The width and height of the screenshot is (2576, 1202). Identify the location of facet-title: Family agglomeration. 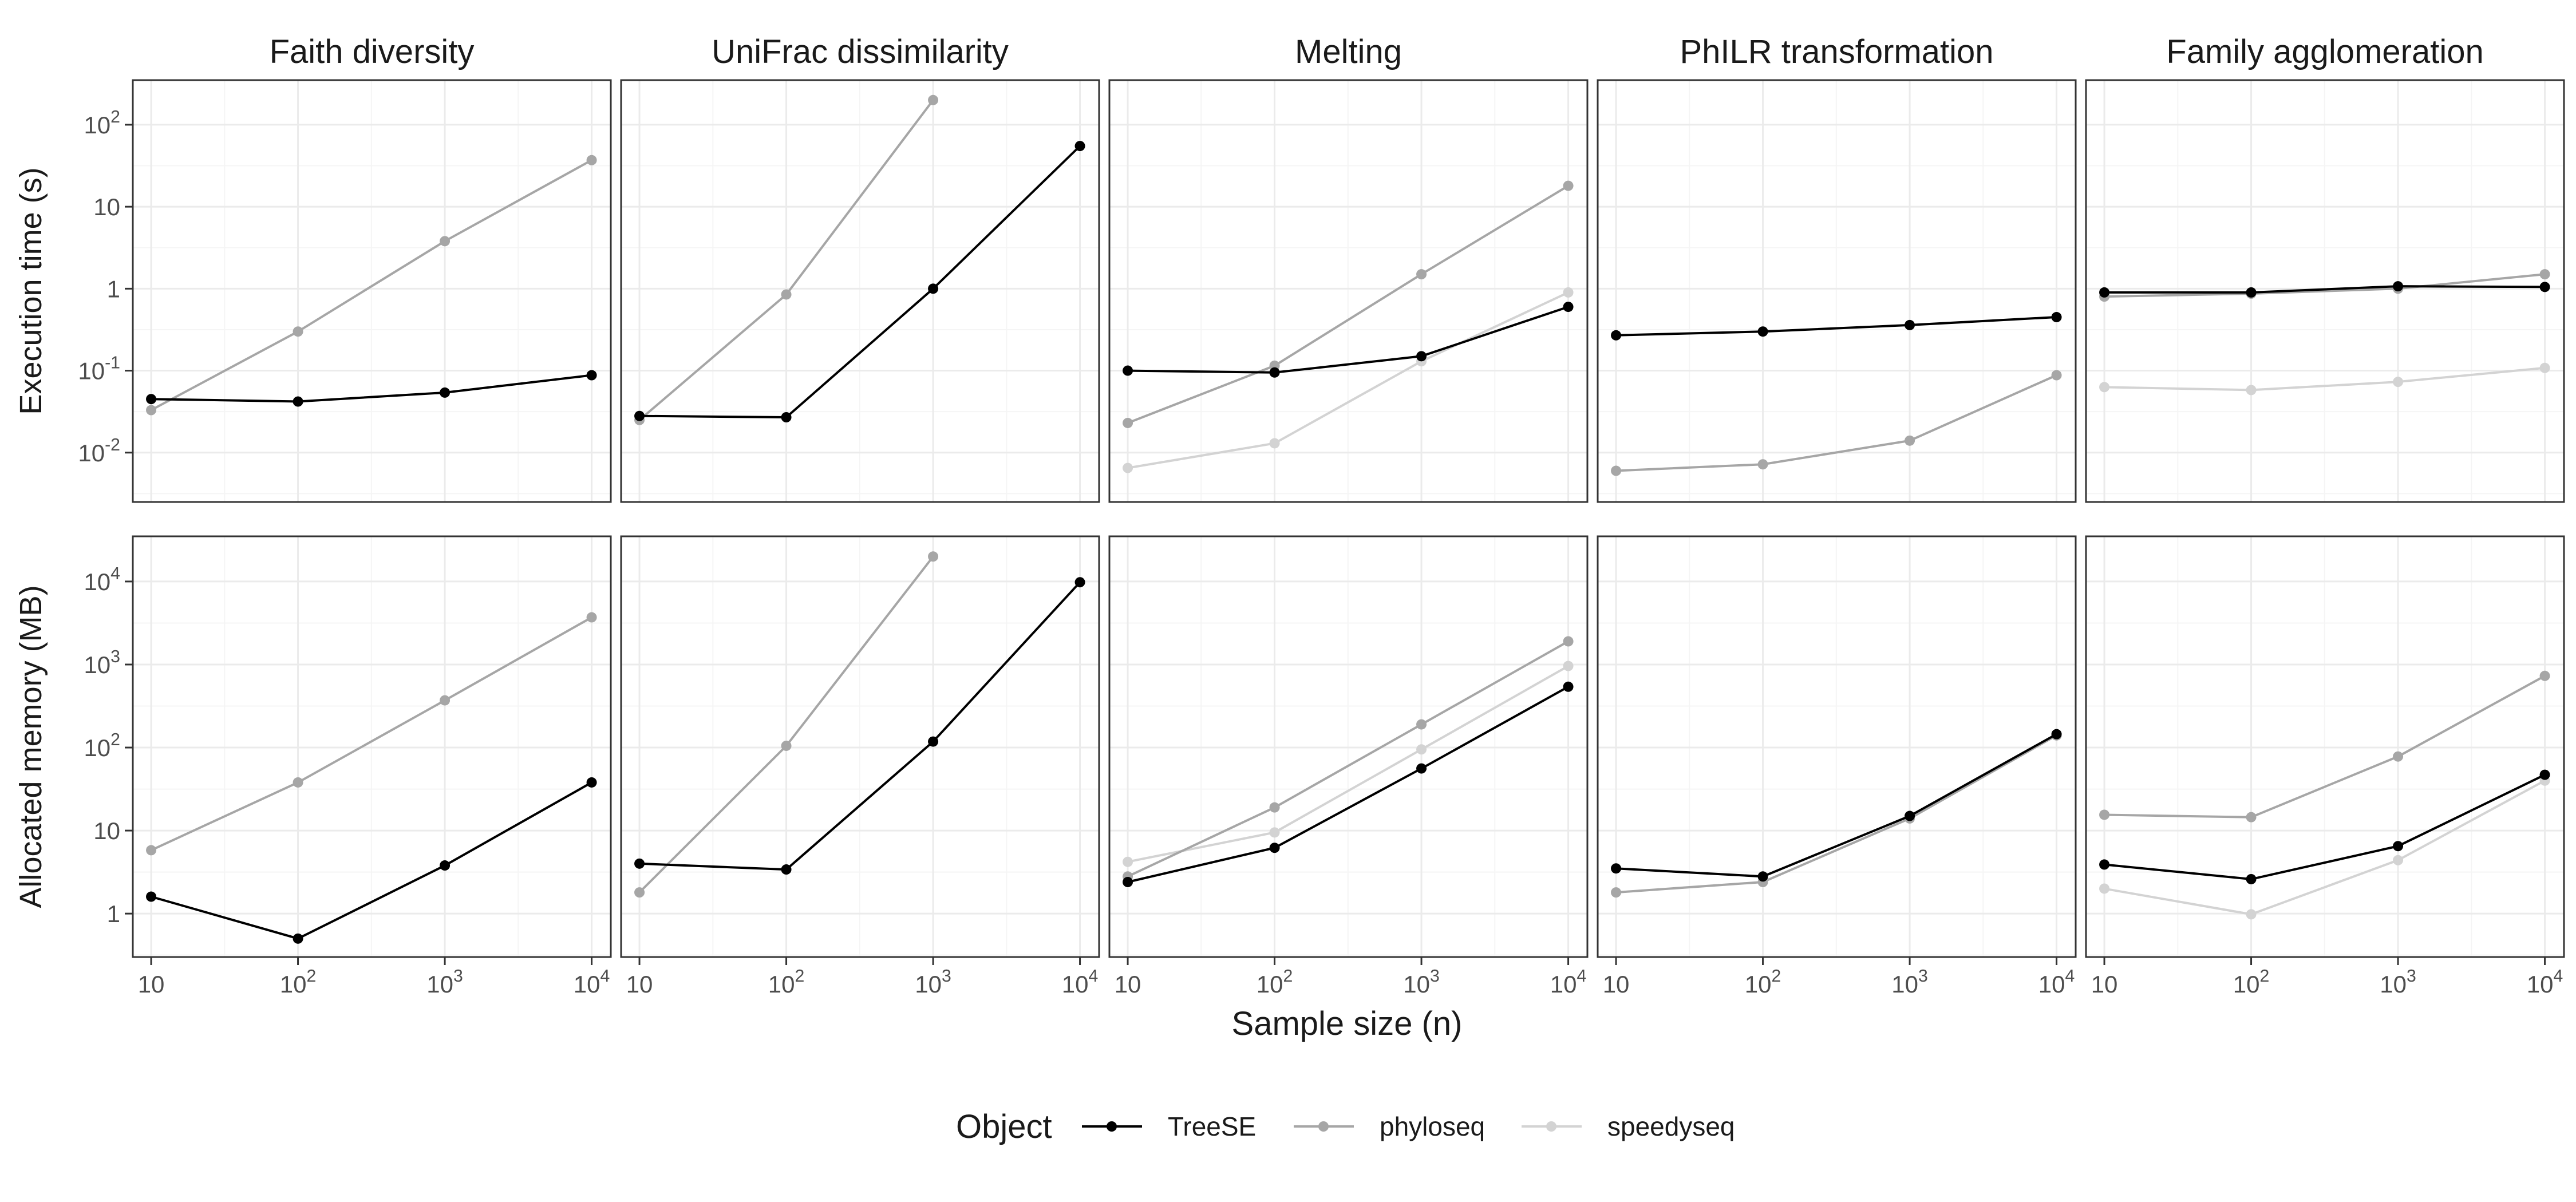
(2324, 51).